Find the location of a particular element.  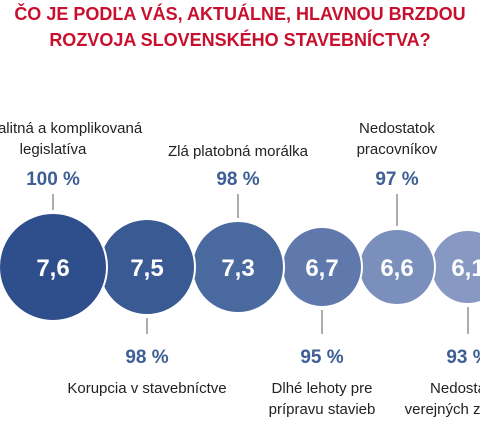

bubble-value-6: 6,1 is located at coordinates (465, 268).